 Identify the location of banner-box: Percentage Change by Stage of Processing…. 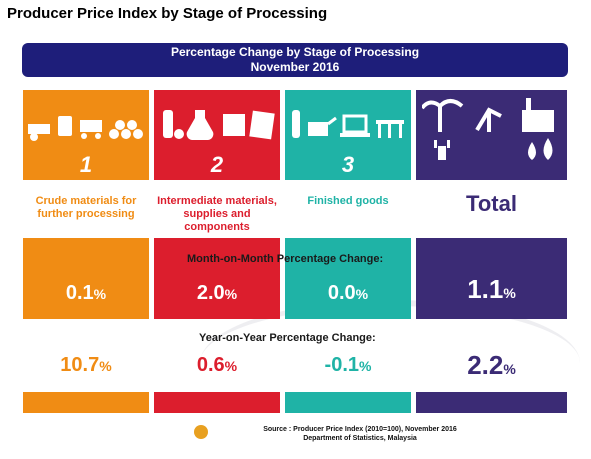
(295, 60).